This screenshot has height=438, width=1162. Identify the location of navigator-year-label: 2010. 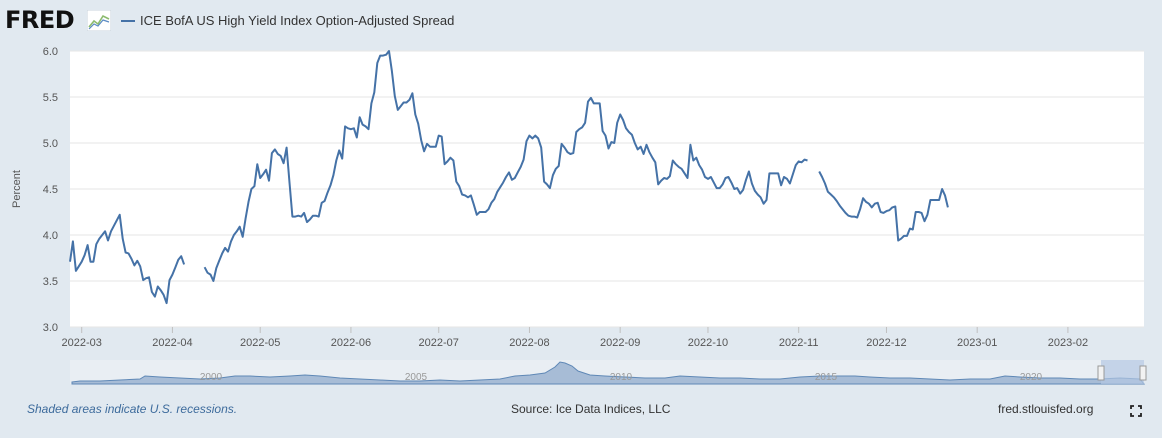
(621, 377).